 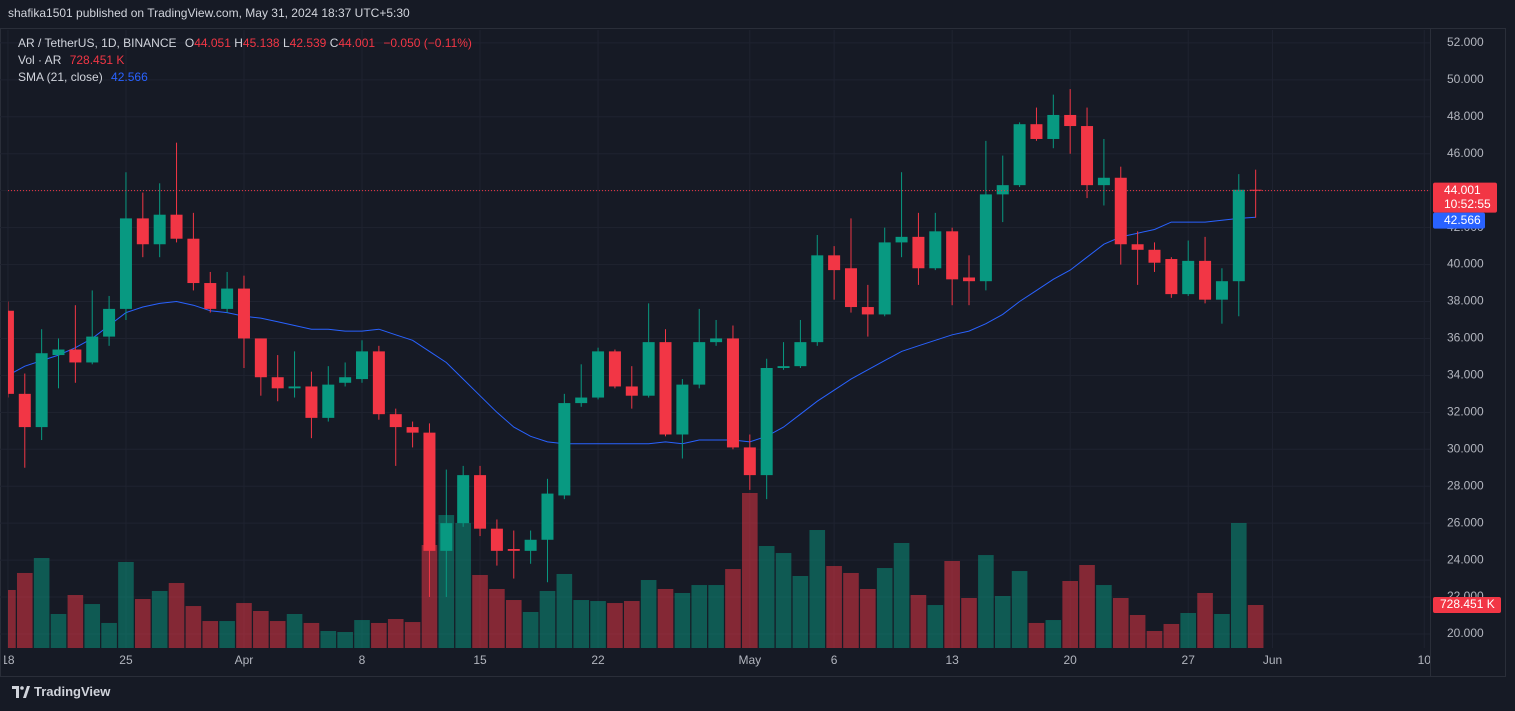 What do you see at coordinates (1465, 448) in the screenshot?
I see `y-tick-label: 30.000` at bounding box center [1465, 448].